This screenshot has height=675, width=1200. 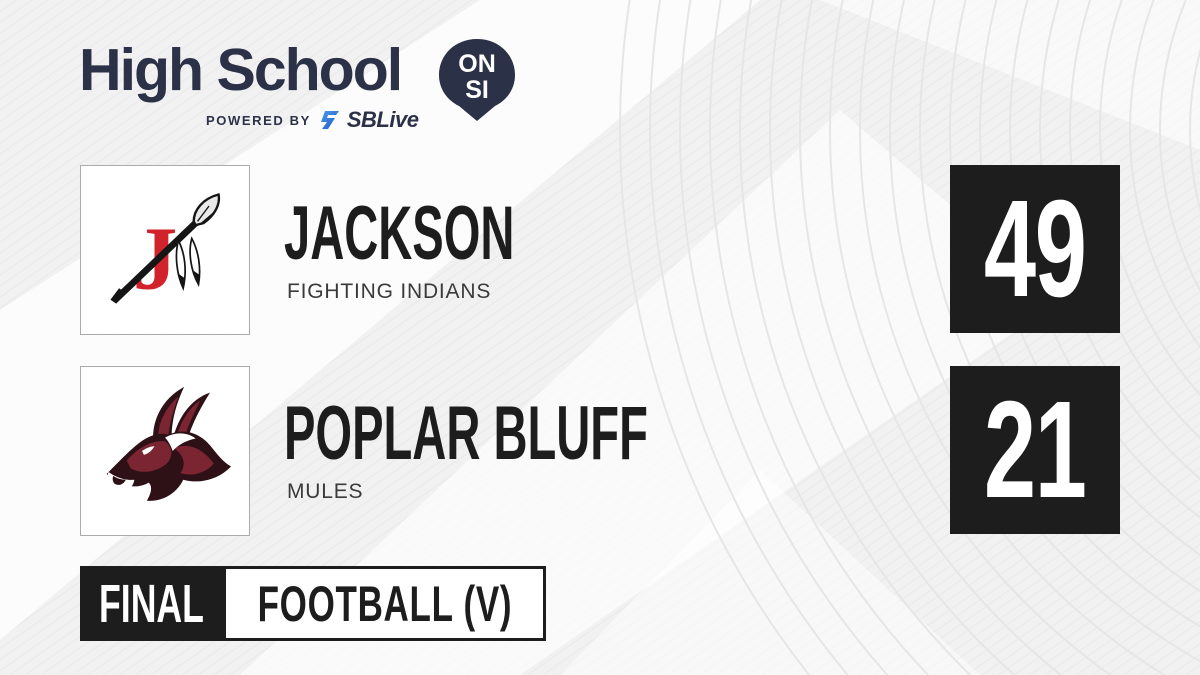 What do you see at coordinates (169, 443) in the screenshot?
I see `poplar-bluff-mule-logo` at bounding box center [169, 443].